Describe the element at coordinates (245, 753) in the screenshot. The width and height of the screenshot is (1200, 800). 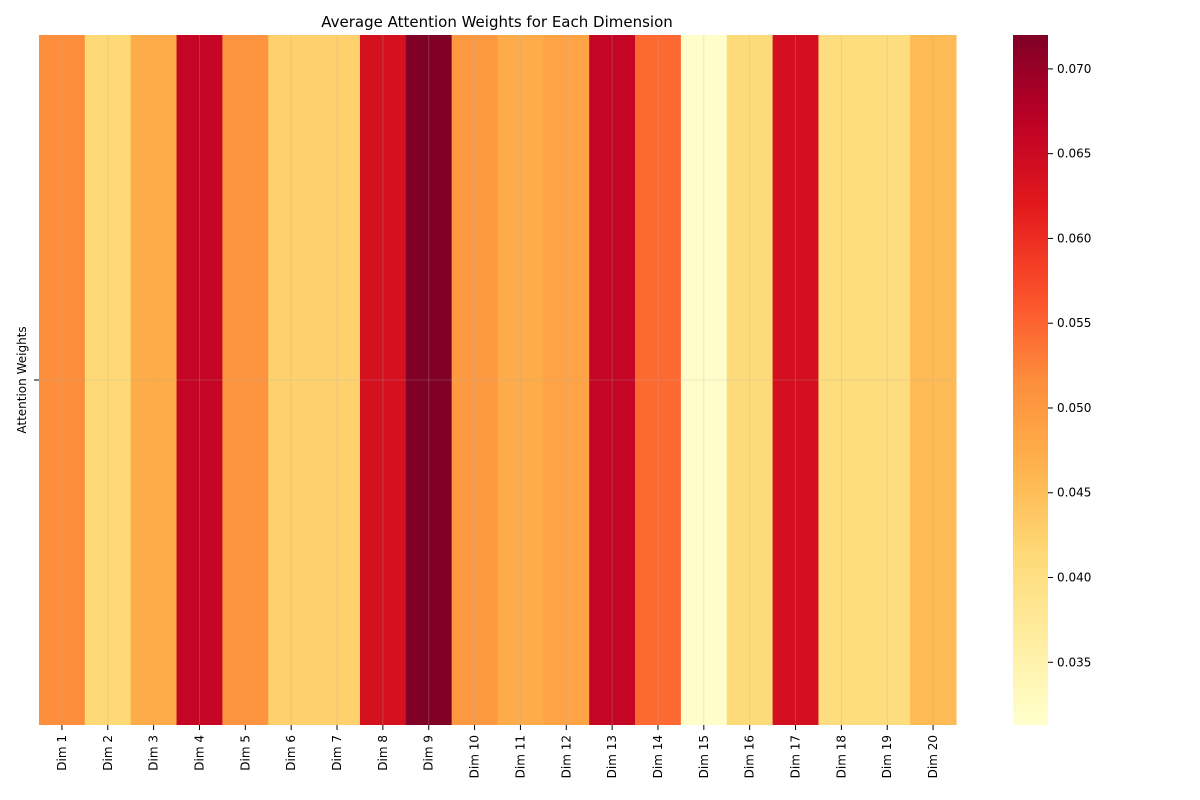
I see `x-tick-label: Dim 5` at that location.